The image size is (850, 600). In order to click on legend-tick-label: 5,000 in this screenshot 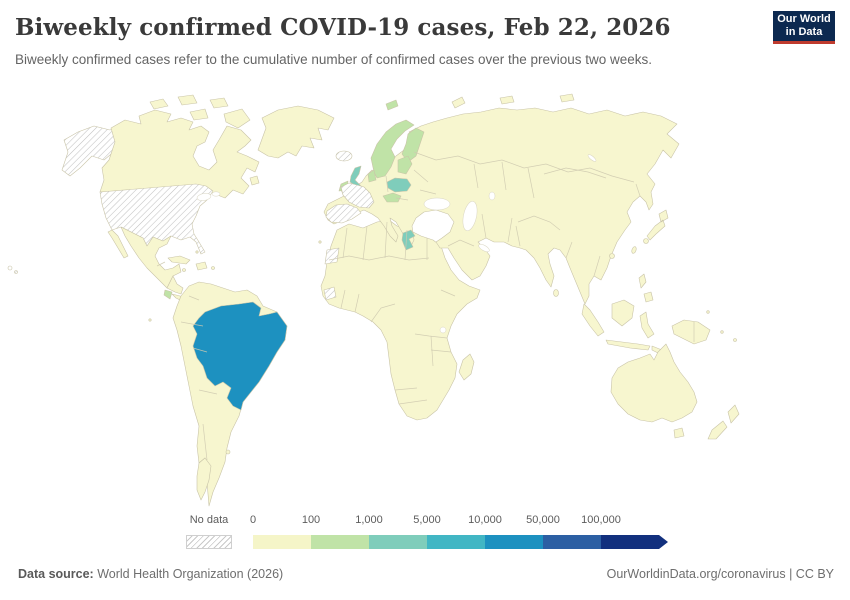, I will do `click(427, 520)`.